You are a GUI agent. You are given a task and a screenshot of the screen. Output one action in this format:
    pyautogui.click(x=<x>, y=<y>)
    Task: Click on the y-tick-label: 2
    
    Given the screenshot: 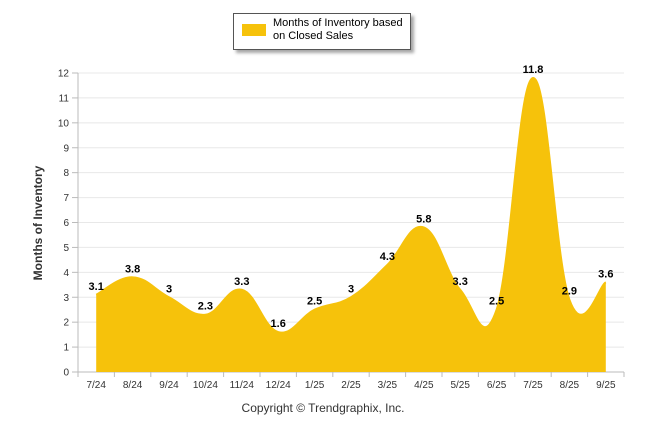 What is the action you would take?
    pyautogui.click(x=66, y=323)
    